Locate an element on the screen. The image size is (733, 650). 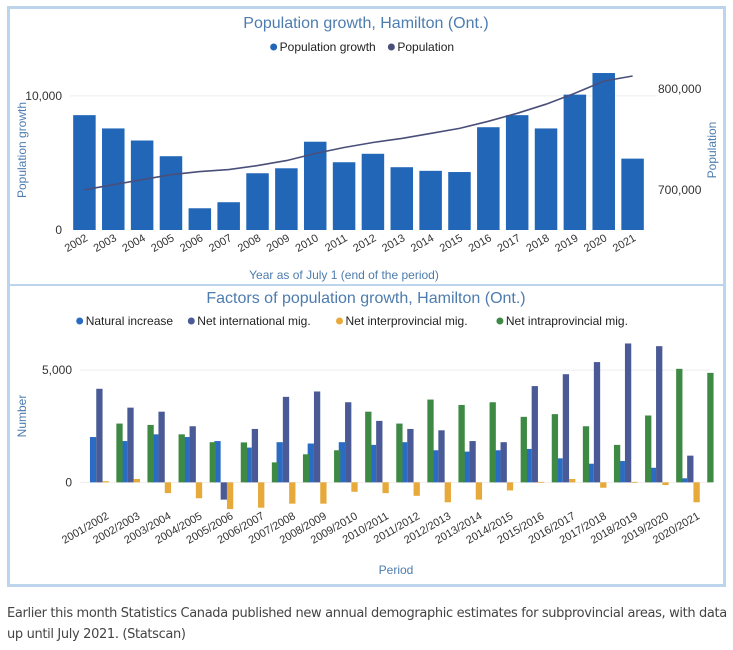
x-tick-label: 2010 is located at coordinates (307, 243).